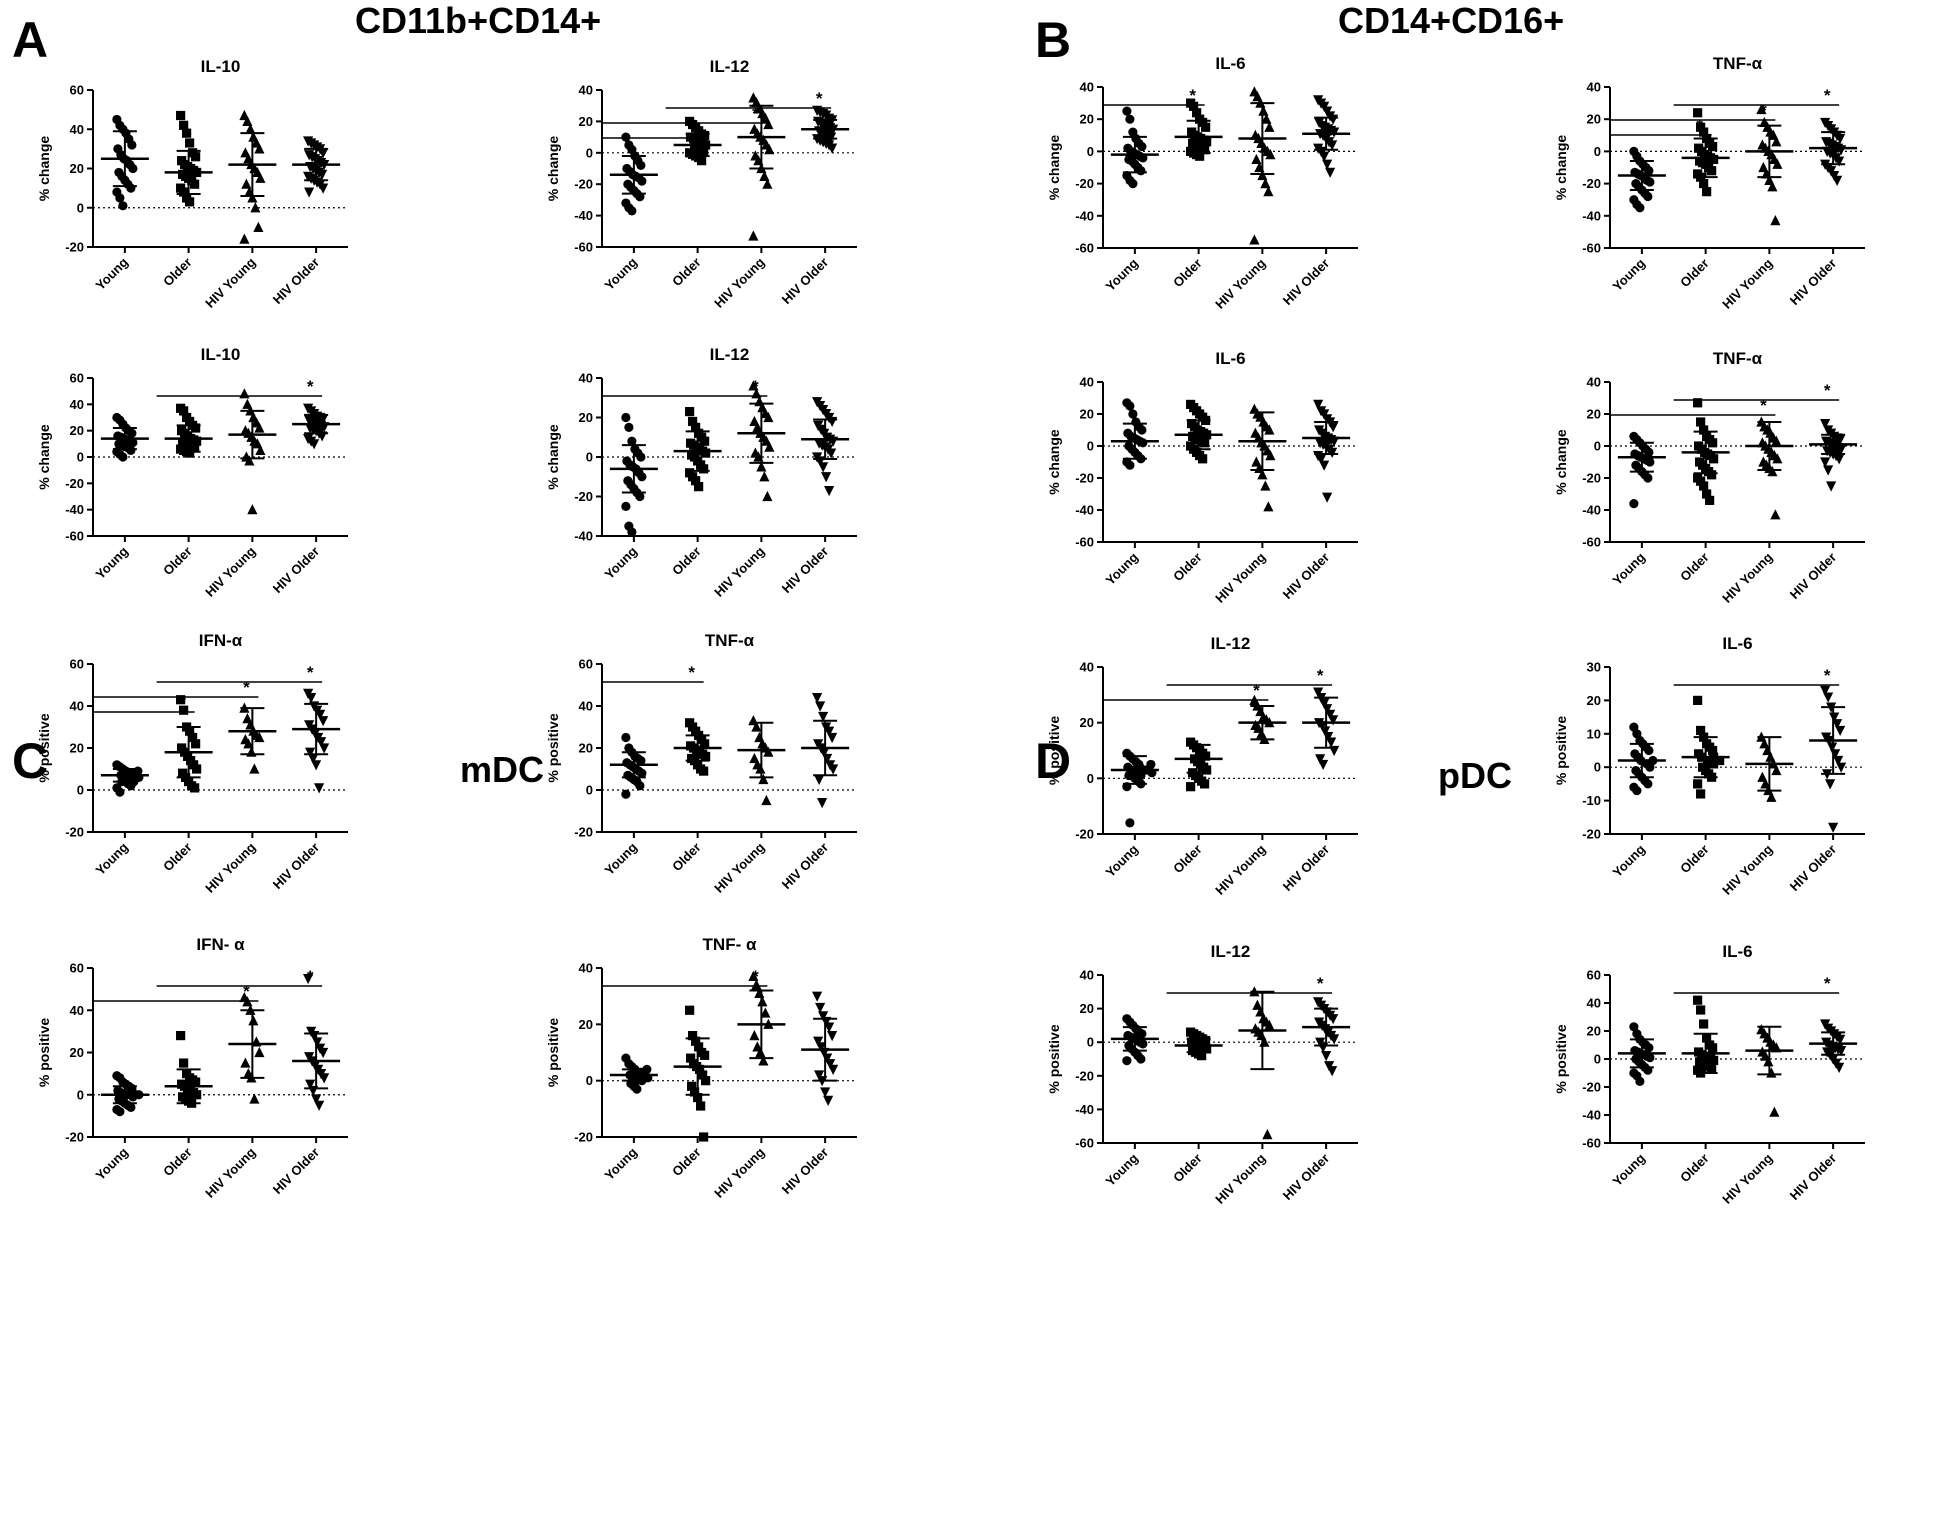 The width and height of the screenshot is (1950, 1513). I want to click on panel-letter-a: A, so click(30, 40).